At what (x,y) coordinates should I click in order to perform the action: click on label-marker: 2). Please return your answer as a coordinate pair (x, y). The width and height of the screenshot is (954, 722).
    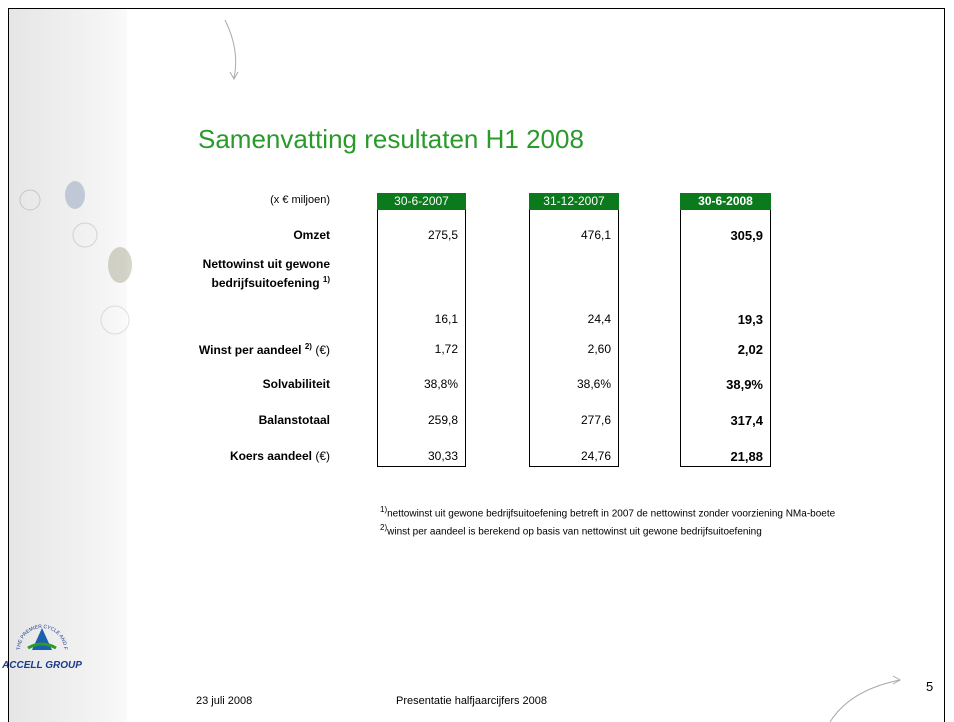
    Looking at the image, I should click on (308, 346).